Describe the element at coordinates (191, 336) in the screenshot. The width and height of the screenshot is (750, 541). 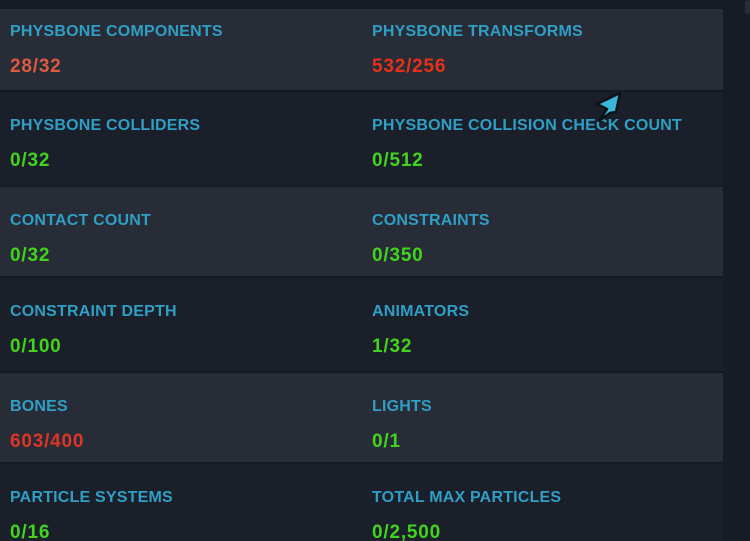
I see `stat-constraint-depth: CONSTRAINT DEPTH 0/100` at that location.